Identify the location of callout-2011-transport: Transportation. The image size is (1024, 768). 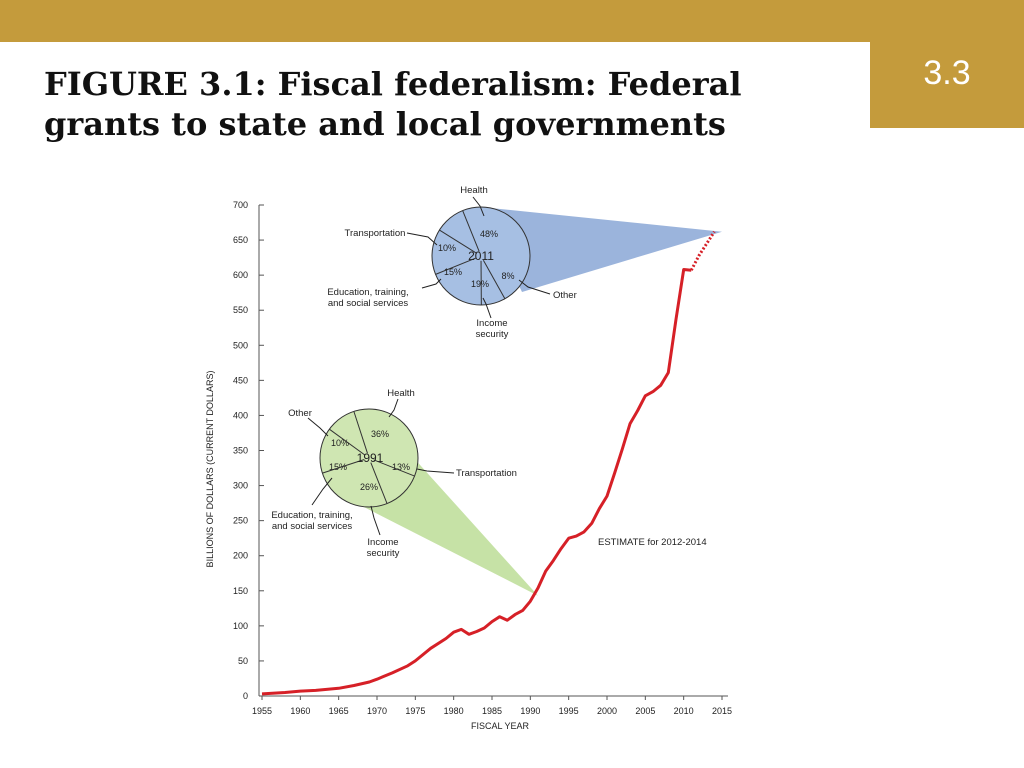
(375, 233).